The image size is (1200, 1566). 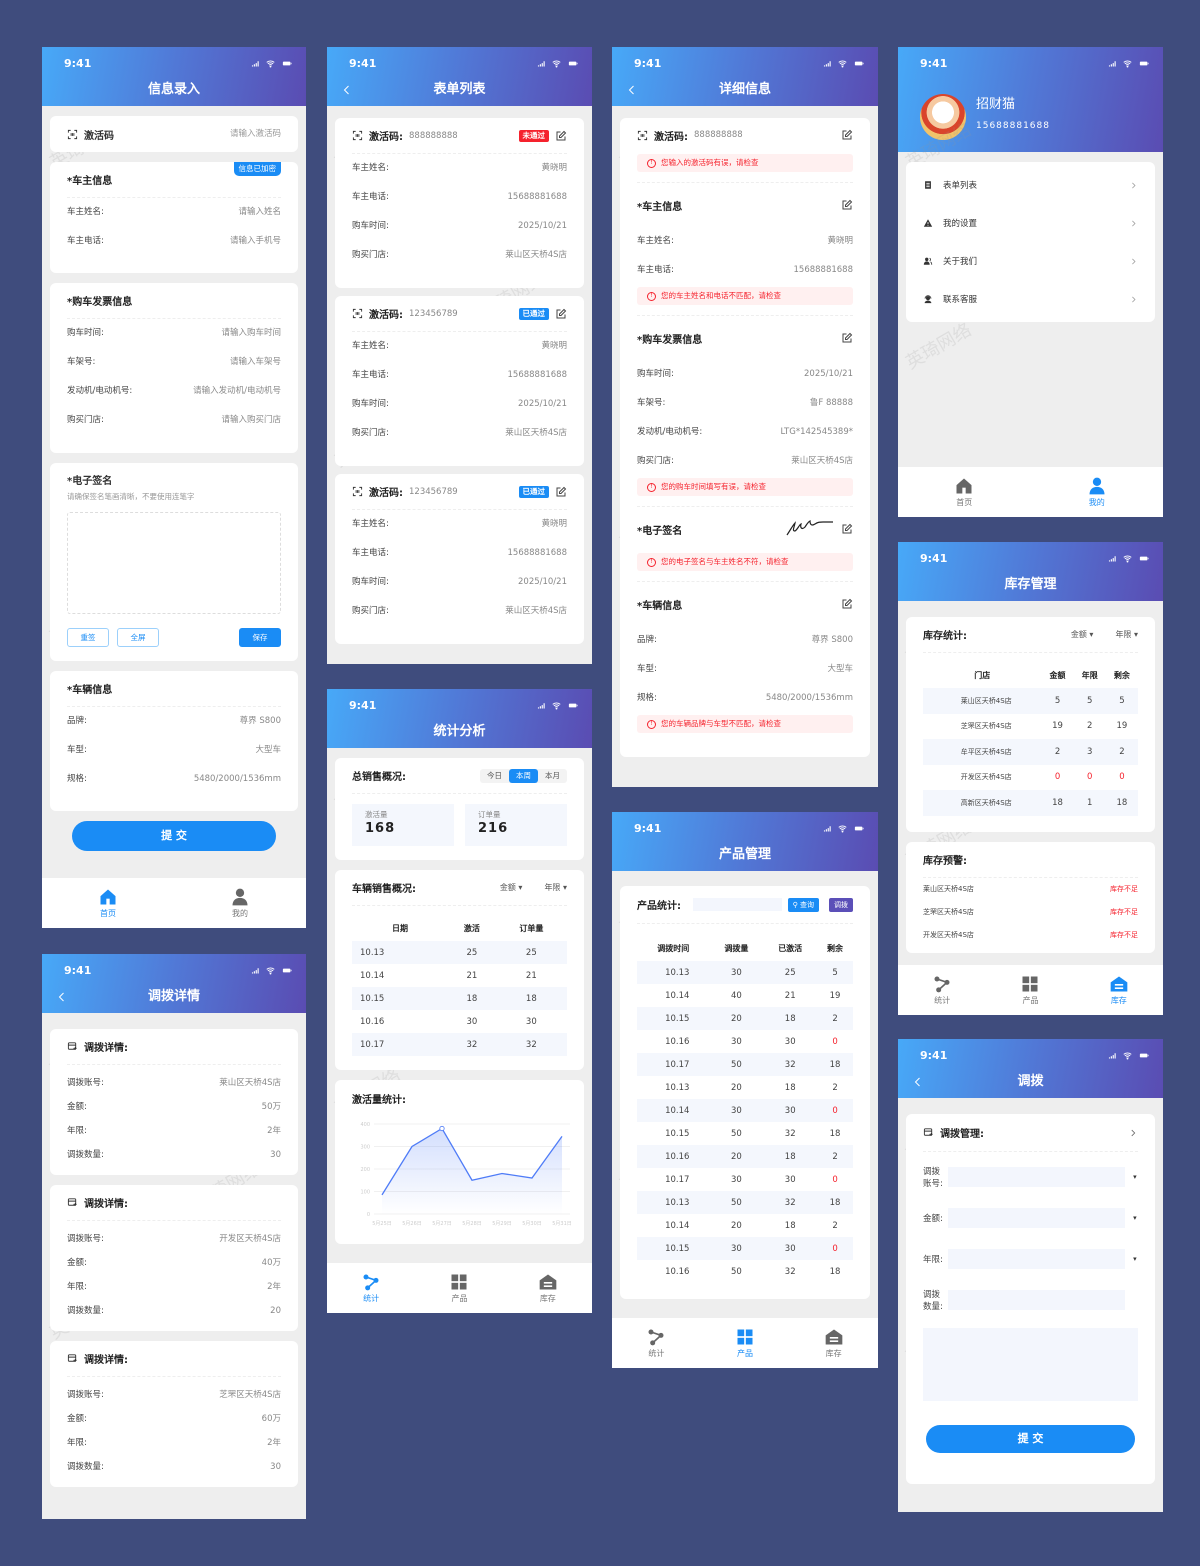 What do you see at coordinates (737, 904) in the screenshot?
I see `product-search-input` at bounding box center [737, 904].